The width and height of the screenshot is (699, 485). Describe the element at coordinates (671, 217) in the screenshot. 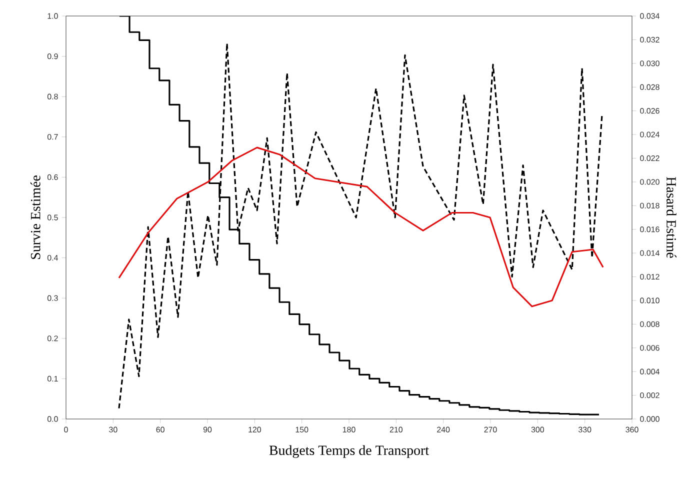

I see `y2-axis-title: Hasard Estimé` at that location.